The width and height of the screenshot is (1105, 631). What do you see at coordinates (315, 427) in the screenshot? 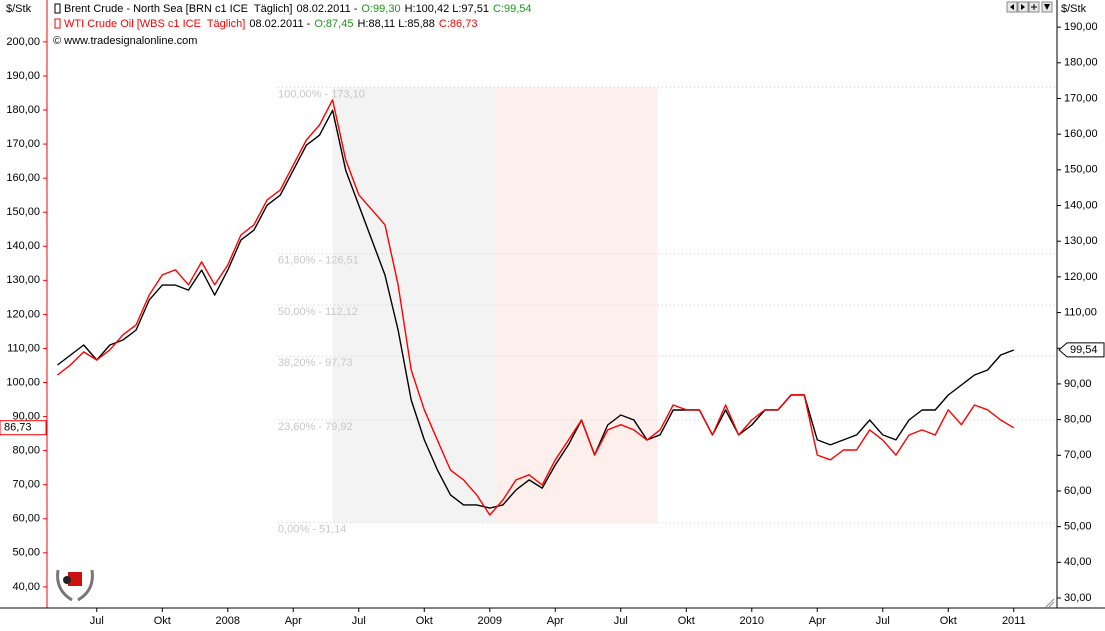
I see `fib-level-label: 23,60% - 79,92` at bounding box center [315, 427].